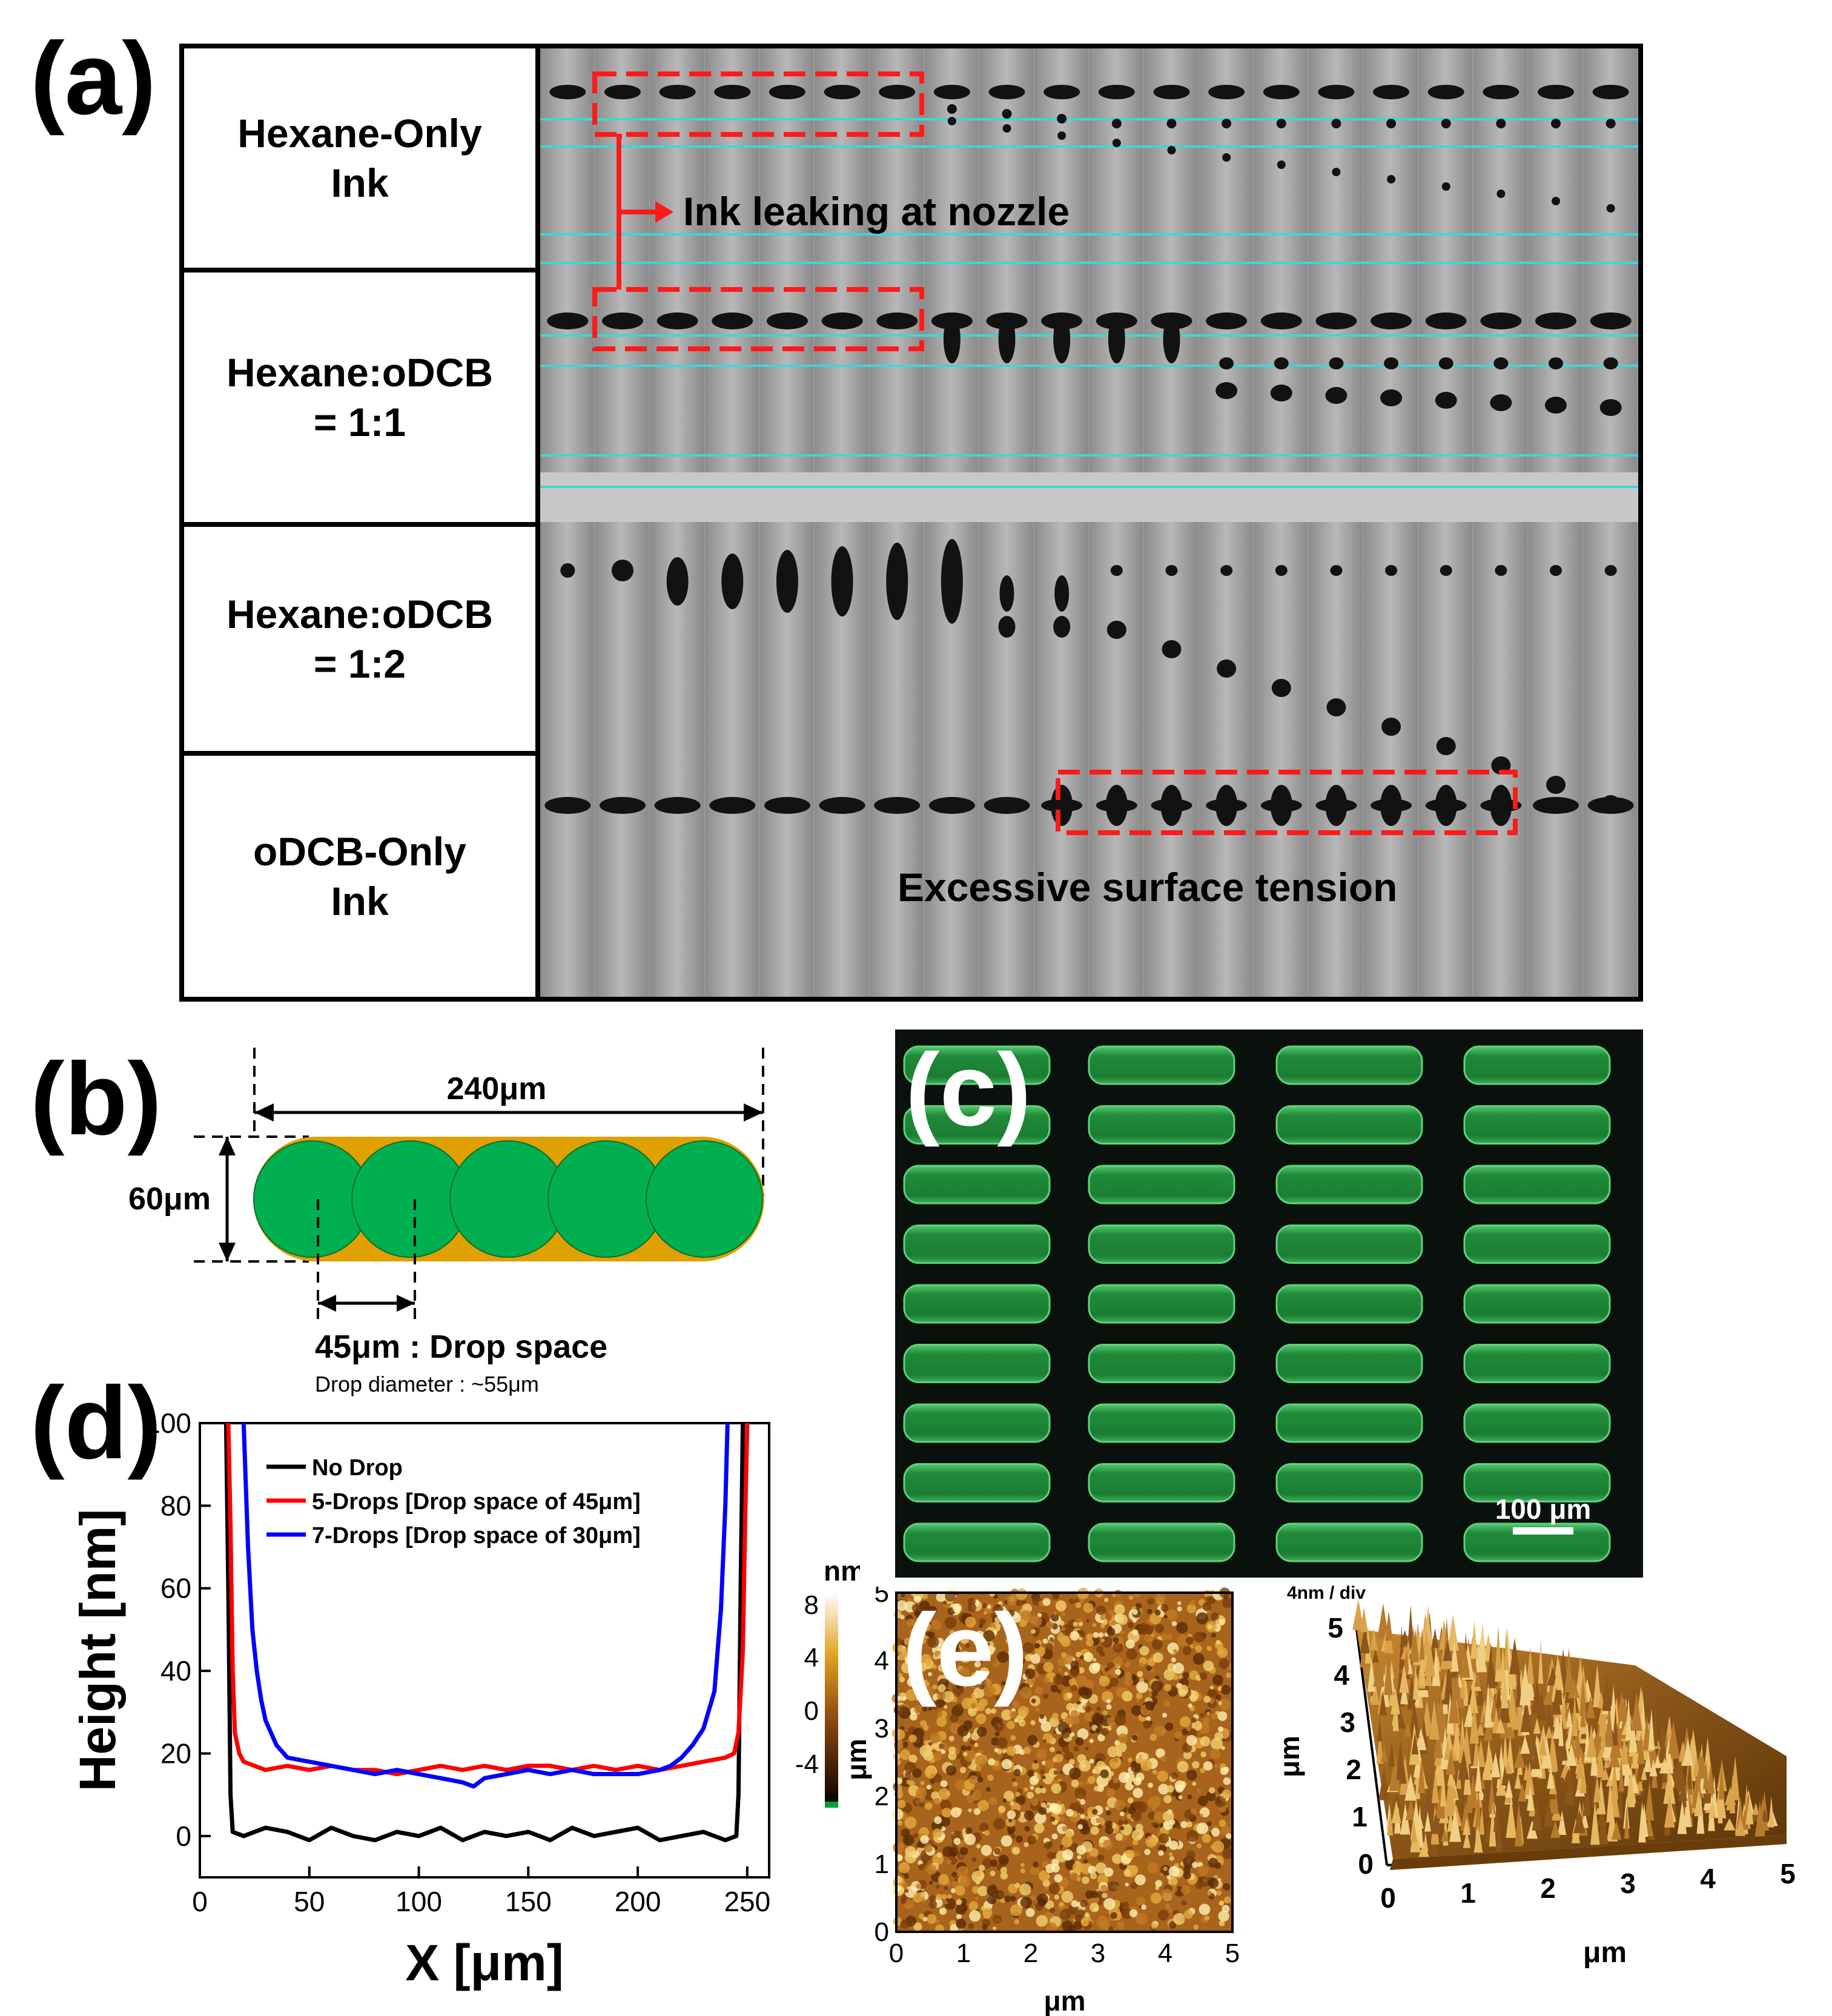 The width and height of the screenshot is (1832, 2016). Describe the element at coordinates (664, 212) in the screenshot. I see `leak-arrowhead` at that location.